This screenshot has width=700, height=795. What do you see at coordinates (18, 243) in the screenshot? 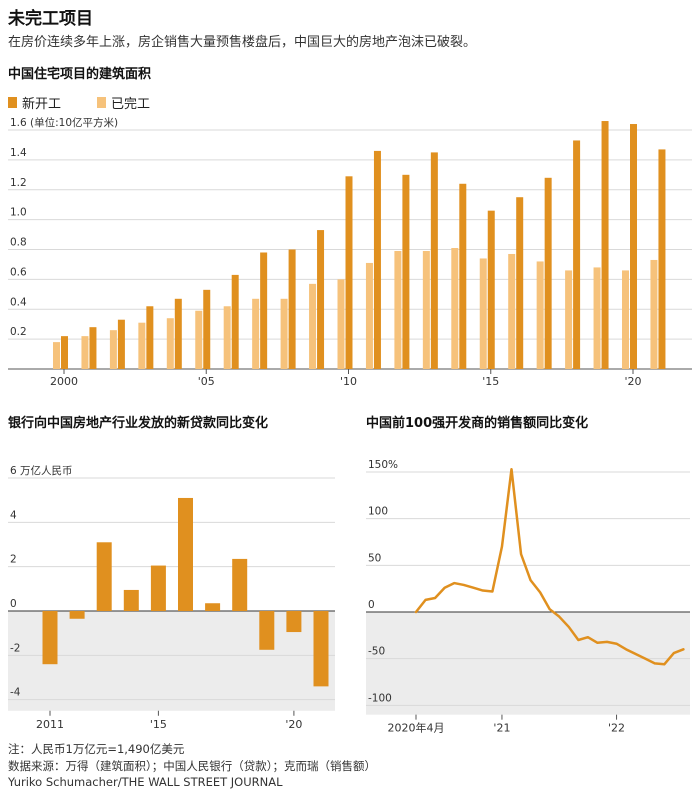
I see `chart1-y-tick-label: 0.8` at bounding box center [18, 243].